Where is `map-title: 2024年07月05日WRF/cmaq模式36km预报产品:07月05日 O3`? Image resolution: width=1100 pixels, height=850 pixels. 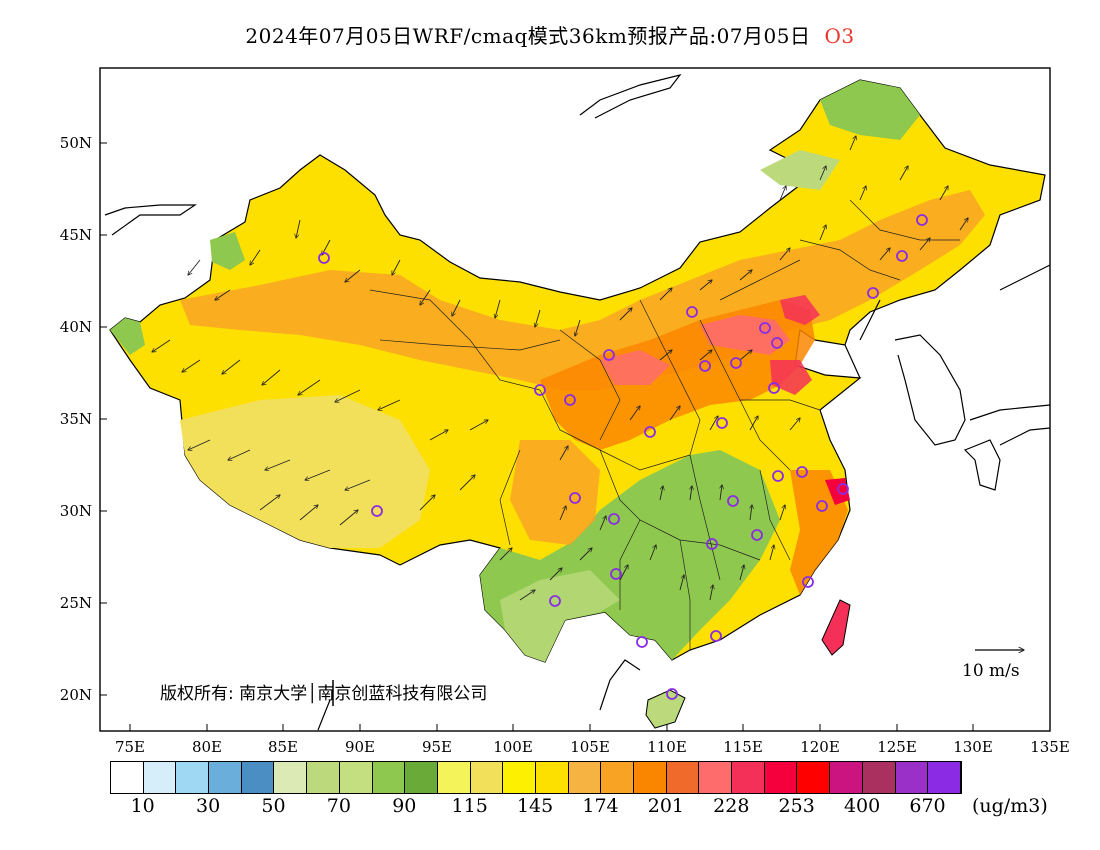 map-title: 2024年07月05日WRF/cmaq模式36km预报产品:07月05日 O3 is located at coordinates (550, 34).